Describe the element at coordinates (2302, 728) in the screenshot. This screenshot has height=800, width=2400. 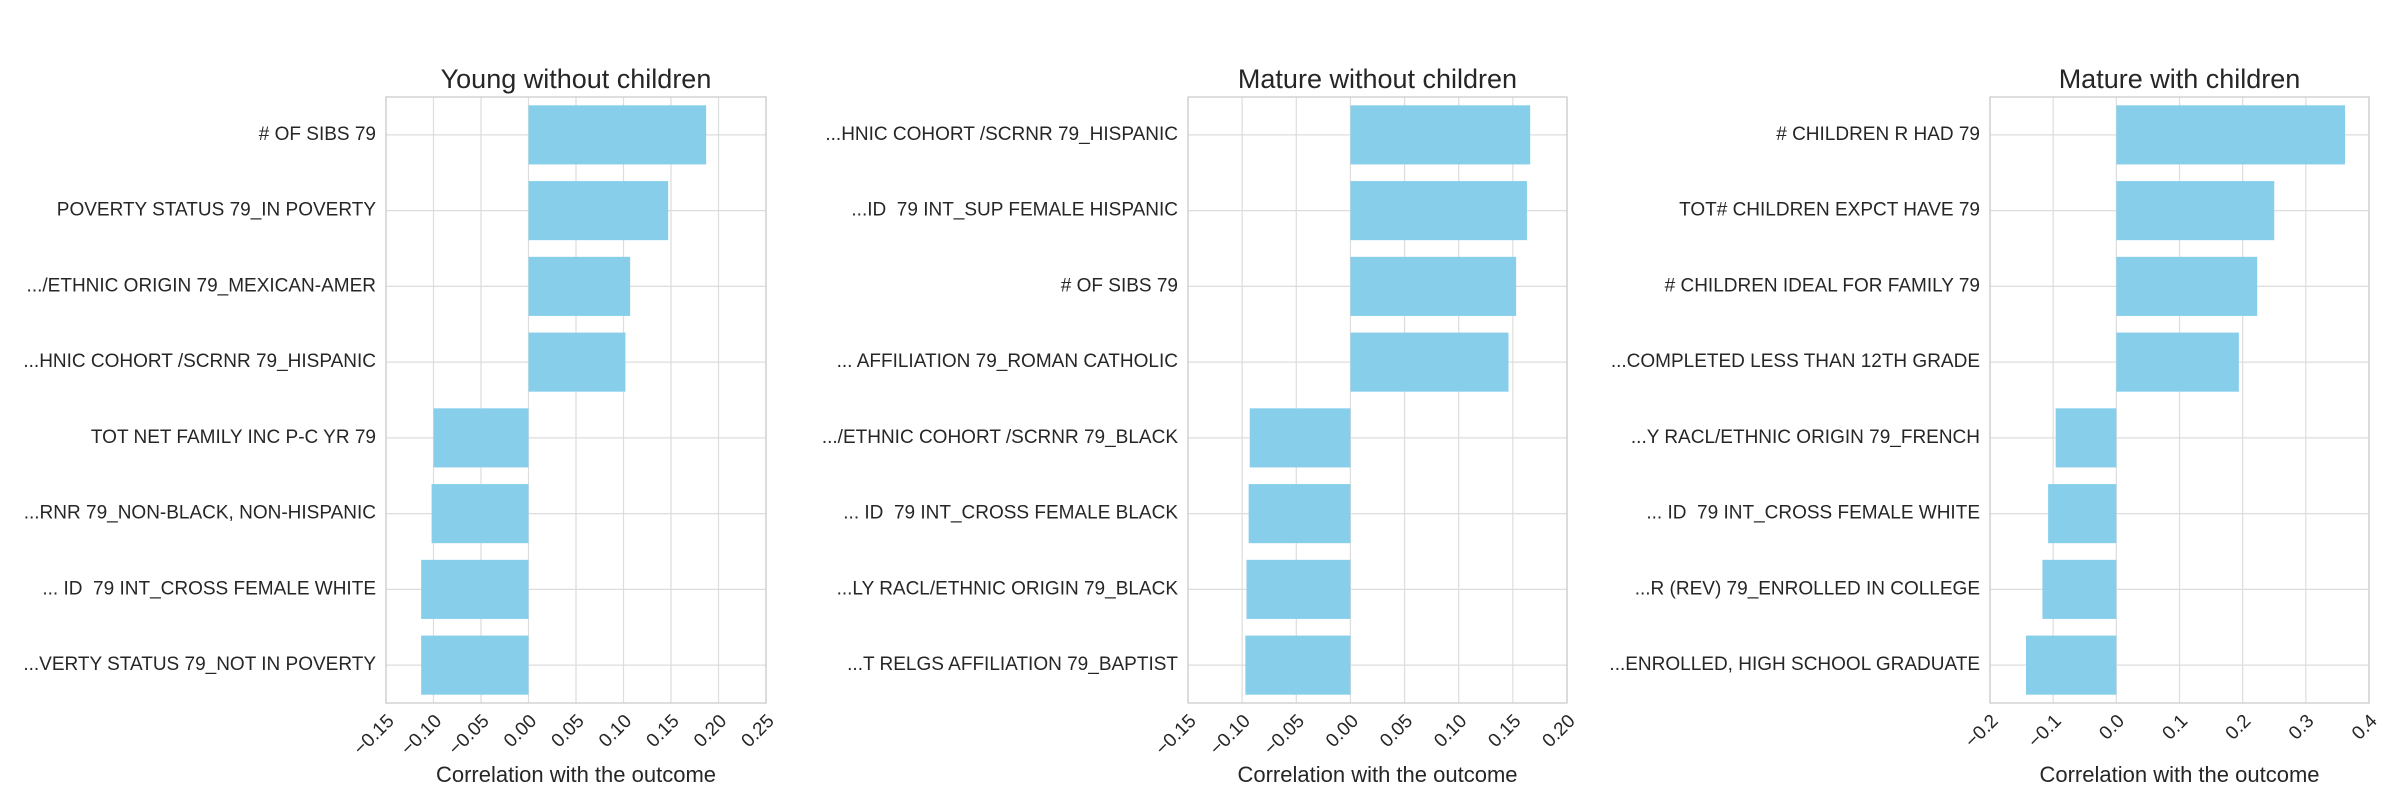
I see `x-tick-label: 0.3` at that location.